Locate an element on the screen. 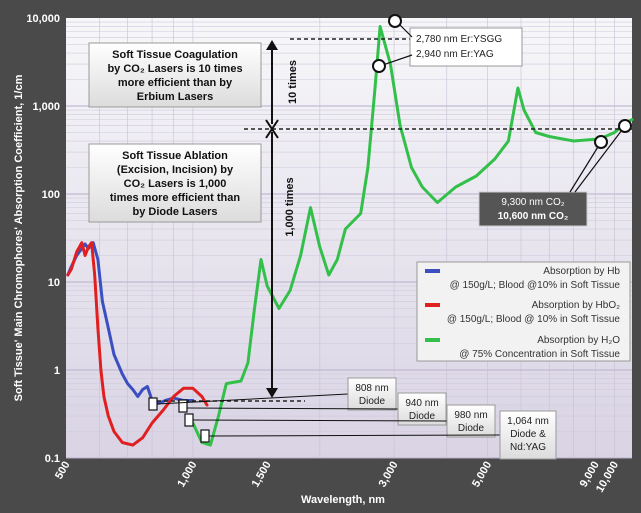 This screenshot has width=641, height=513. ablation-text: CO₂ Lasers is 1,000 is located at coordinates (175, 184).